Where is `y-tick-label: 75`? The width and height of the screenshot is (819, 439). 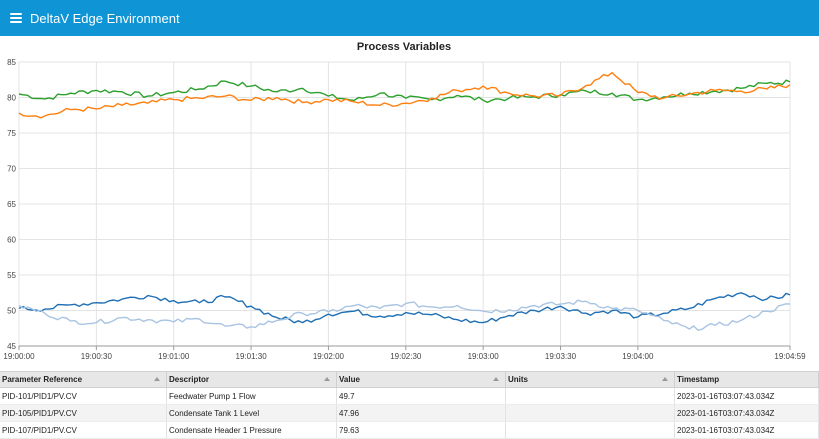 y-tick-label: 75 is located at coordinates (11, 133).